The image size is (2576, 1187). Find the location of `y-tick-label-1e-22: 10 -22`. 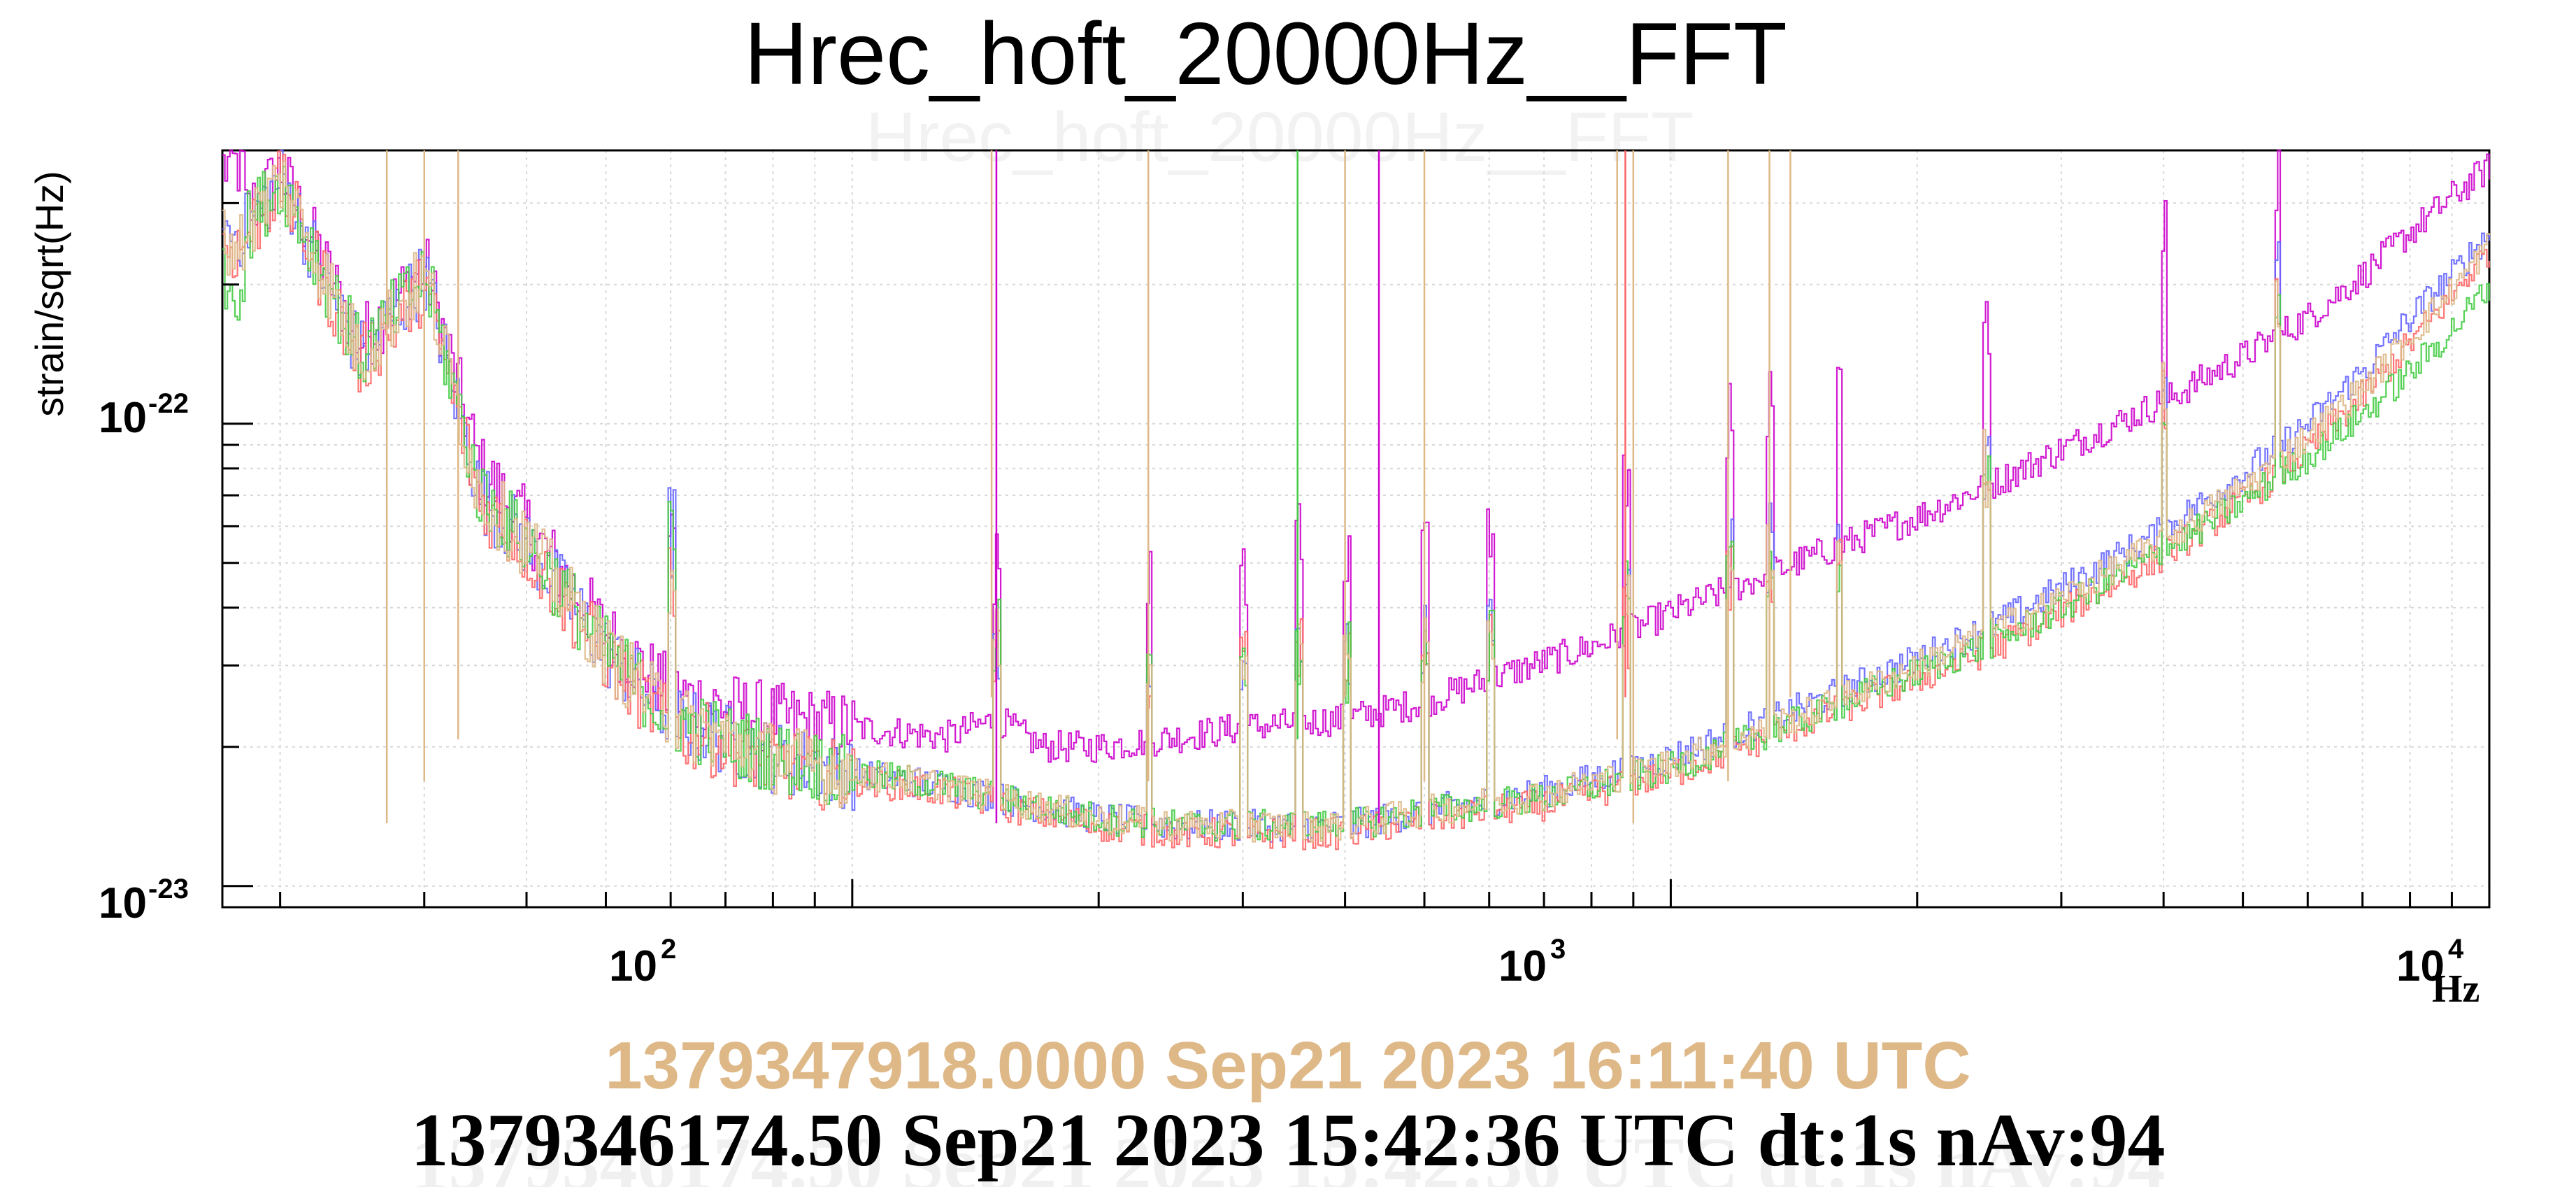

y-tick-label-1e-22: 10 -22 is located at coordinates (144, 415).